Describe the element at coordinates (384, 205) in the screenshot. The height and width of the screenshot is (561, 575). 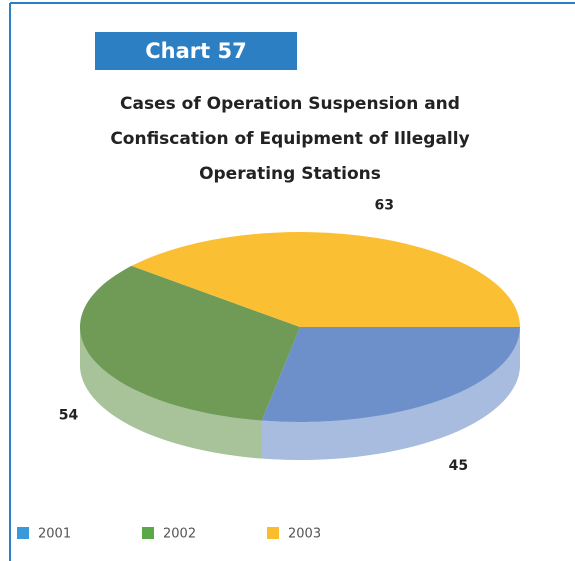
I see `data-label: 63` at that location.